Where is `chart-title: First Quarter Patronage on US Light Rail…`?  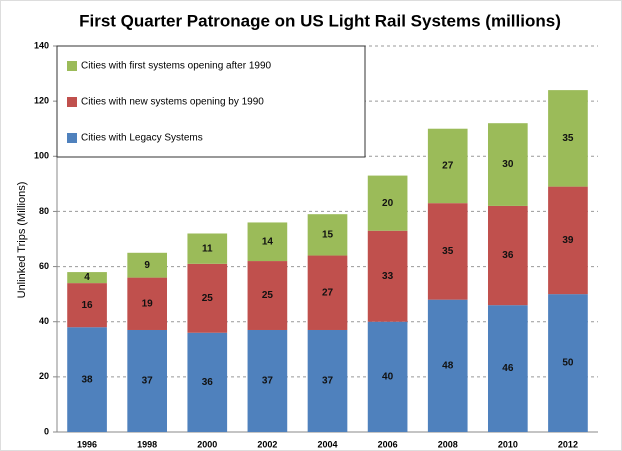
chart-title: First Quarter Patronage on US Light Rail… is located at coordinates (320, 20).